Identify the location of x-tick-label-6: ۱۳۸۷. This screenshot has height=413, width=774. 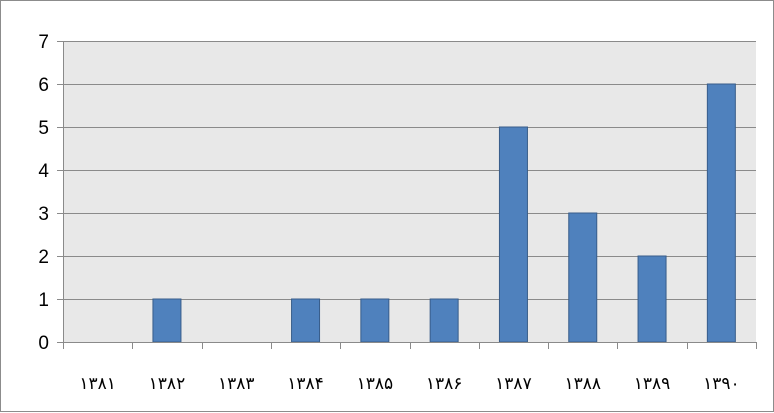
(513, 384).